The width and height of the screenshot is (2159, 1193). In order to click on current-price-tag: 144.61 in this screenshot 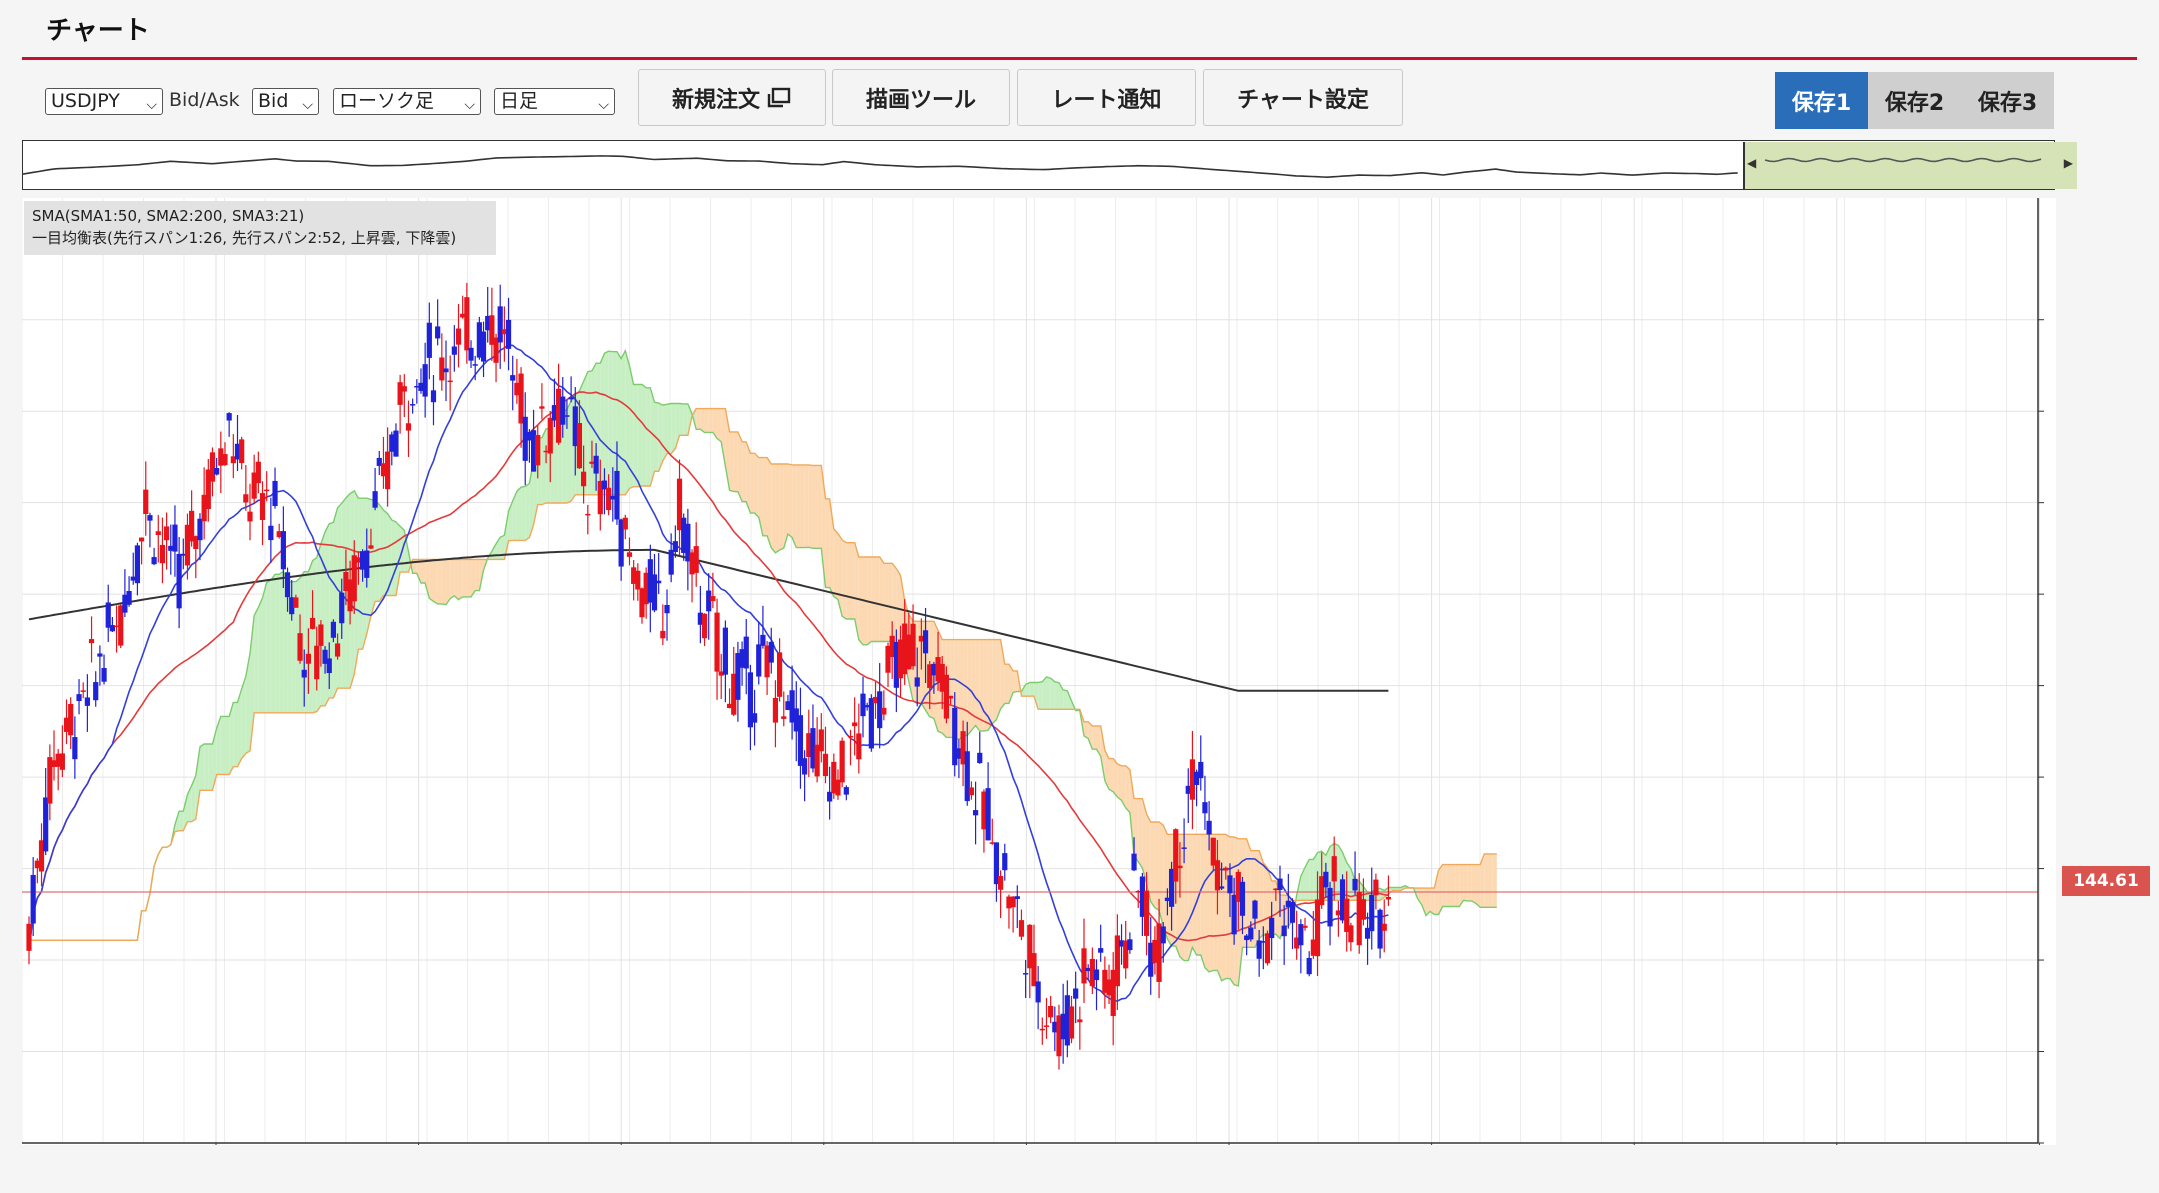, I will do `click(2106, 881)`.